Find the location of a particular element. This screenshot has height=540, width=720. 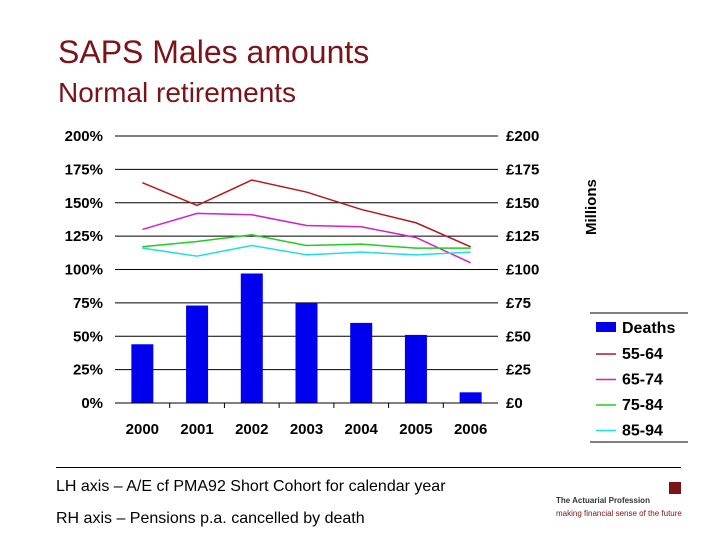

left-tick-label: 0% is located at coordinates (92, 403).